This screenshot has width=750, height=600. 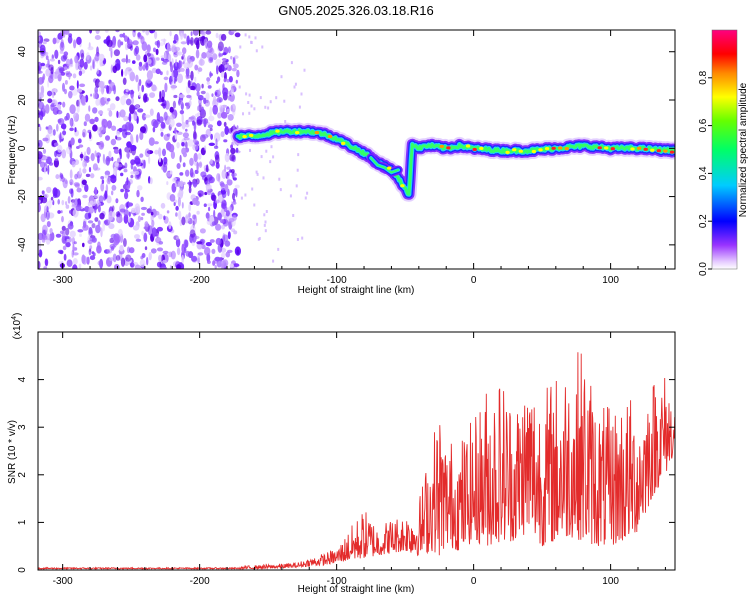 What do you see at coordinates (703, 77) in the screenshot?
I see `colorbar-tick-label: 0.8` at bounding box center [703, 77].